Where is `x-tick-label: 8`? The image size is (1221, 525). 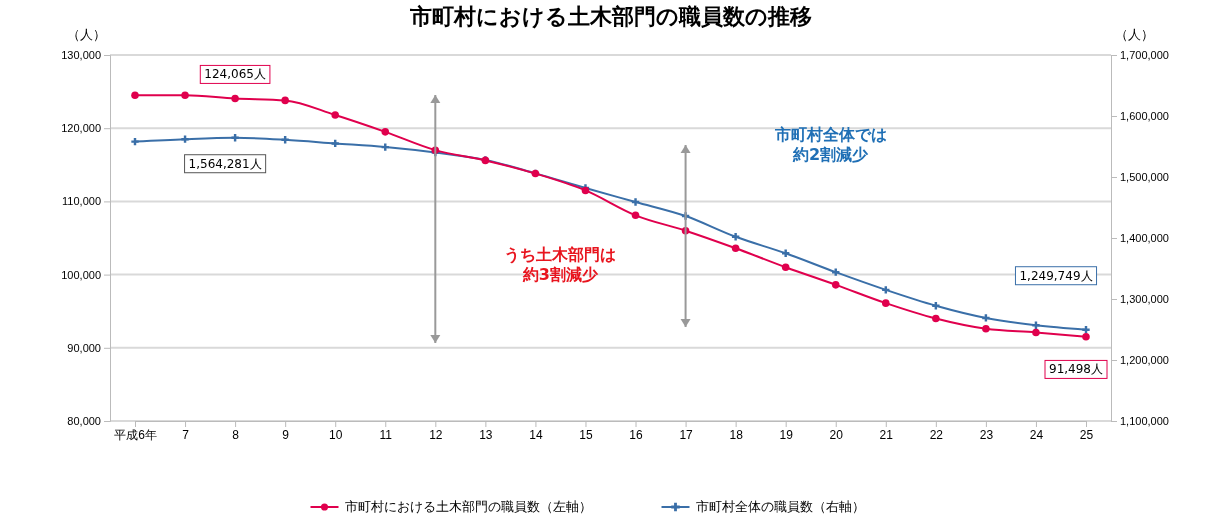
x-tick-label: 8 is located at coordinates (236, 434).